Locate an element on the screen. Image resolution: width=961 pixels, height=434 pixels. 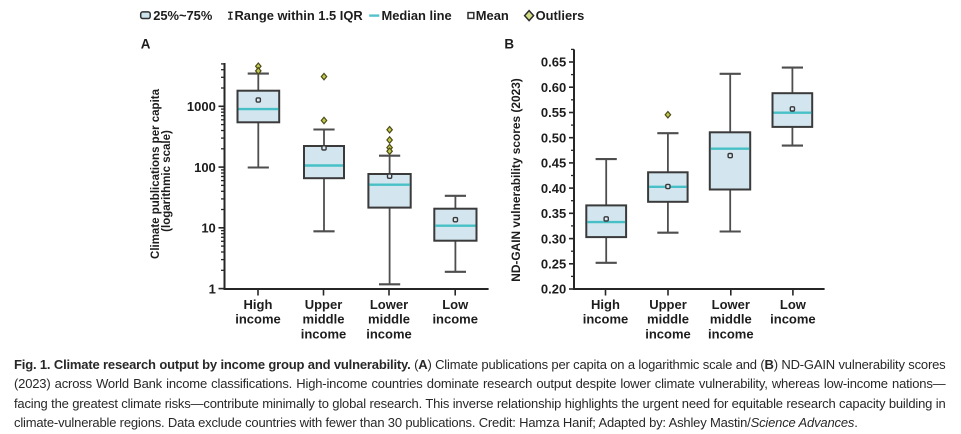
svg-text: 1000 is located at coordinates (201, 106).